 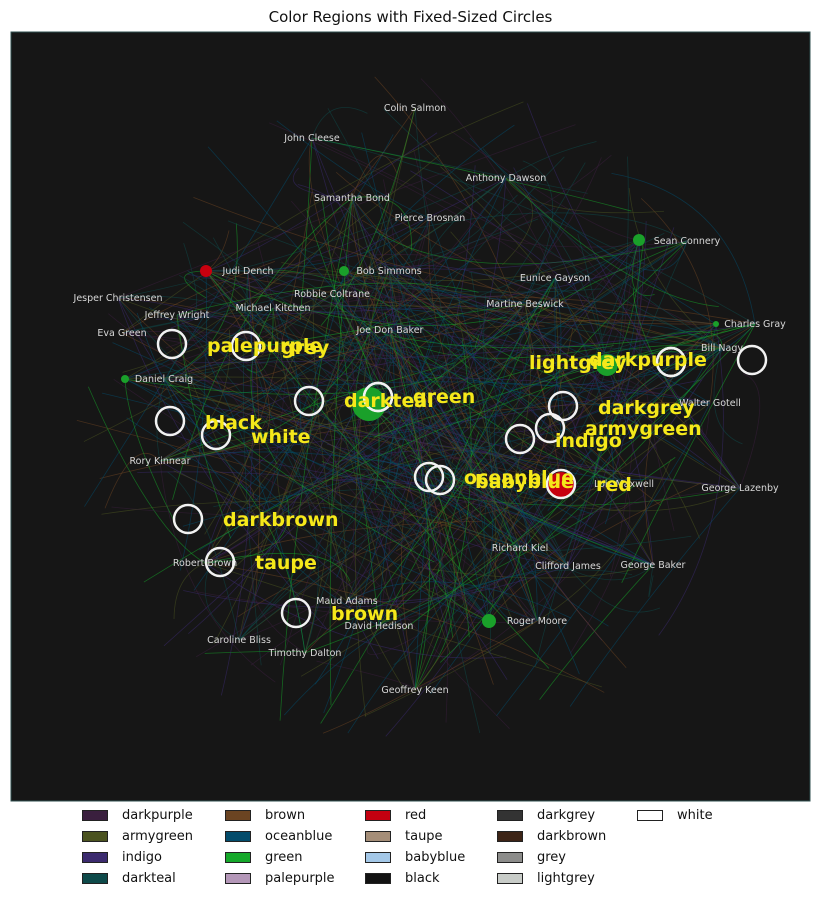 I want to click on network-node-label: Pierce Brosnan, so click(x=430, y=218).